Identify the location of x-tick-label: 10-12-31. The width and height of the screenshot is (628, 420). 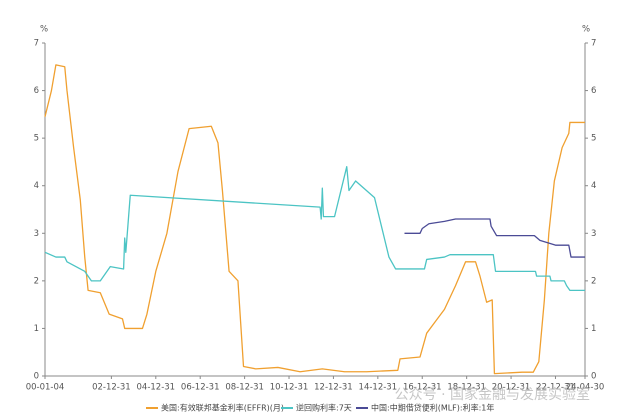
(289, 388).